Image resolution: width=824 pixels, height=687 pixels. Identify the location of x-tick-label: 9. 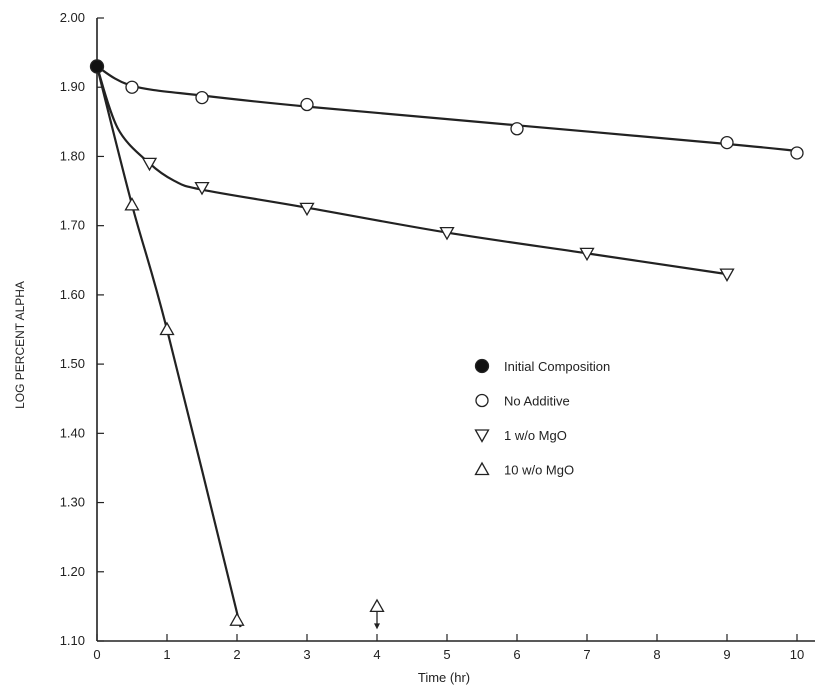
(726, 654).